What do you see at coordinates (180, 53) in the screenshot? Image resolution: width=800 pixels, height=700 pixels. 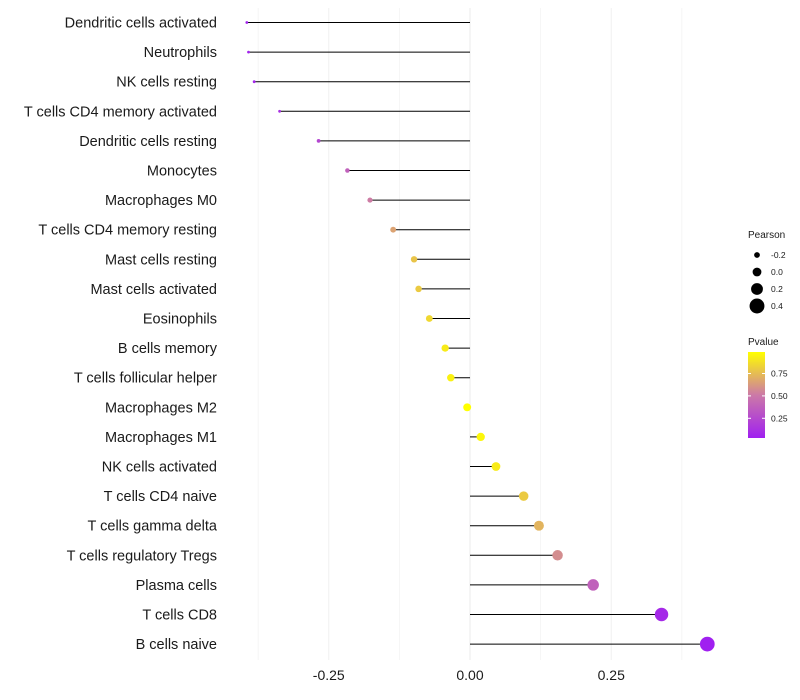 I see `category-label: Neutrophils` at bounding box center [180, 53].